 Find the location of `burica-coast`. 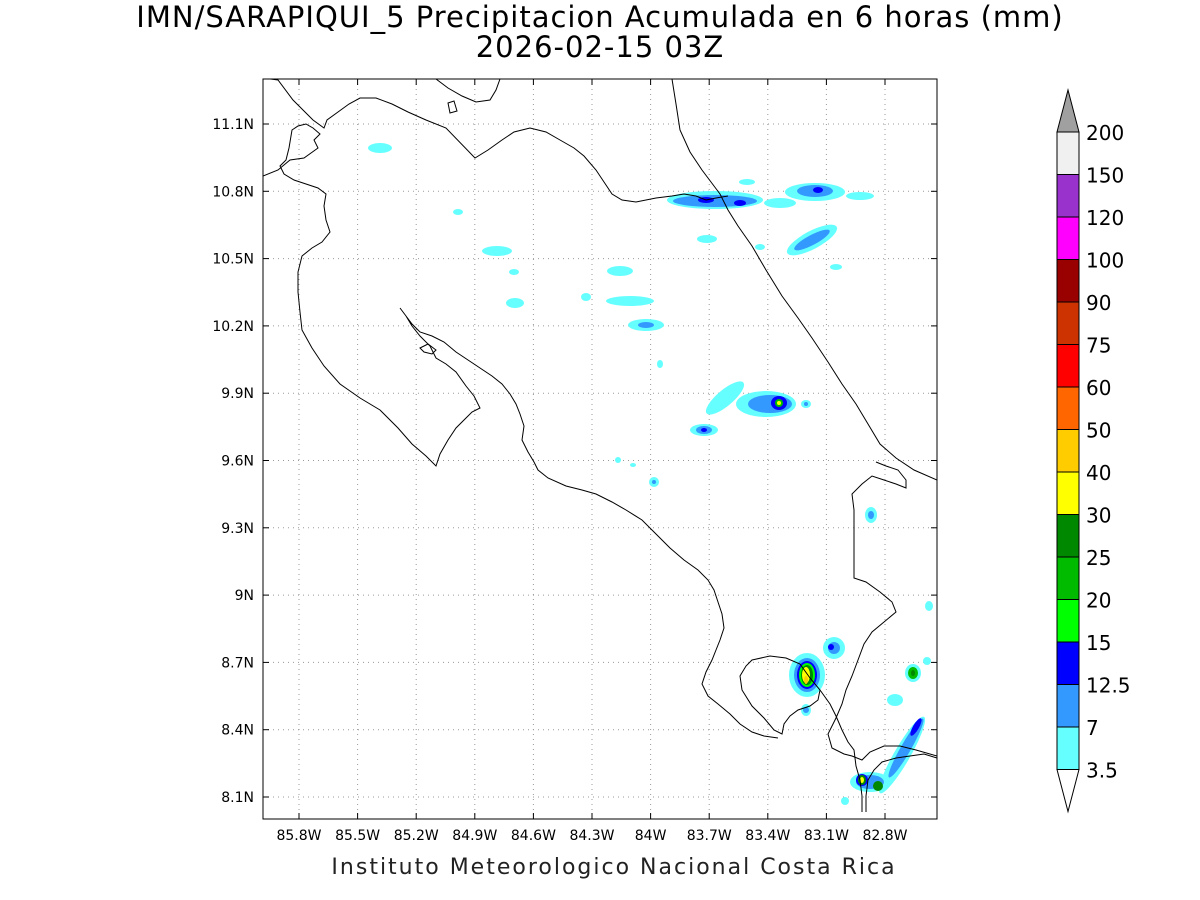

burica-coast is located at coordinates (901, 782).